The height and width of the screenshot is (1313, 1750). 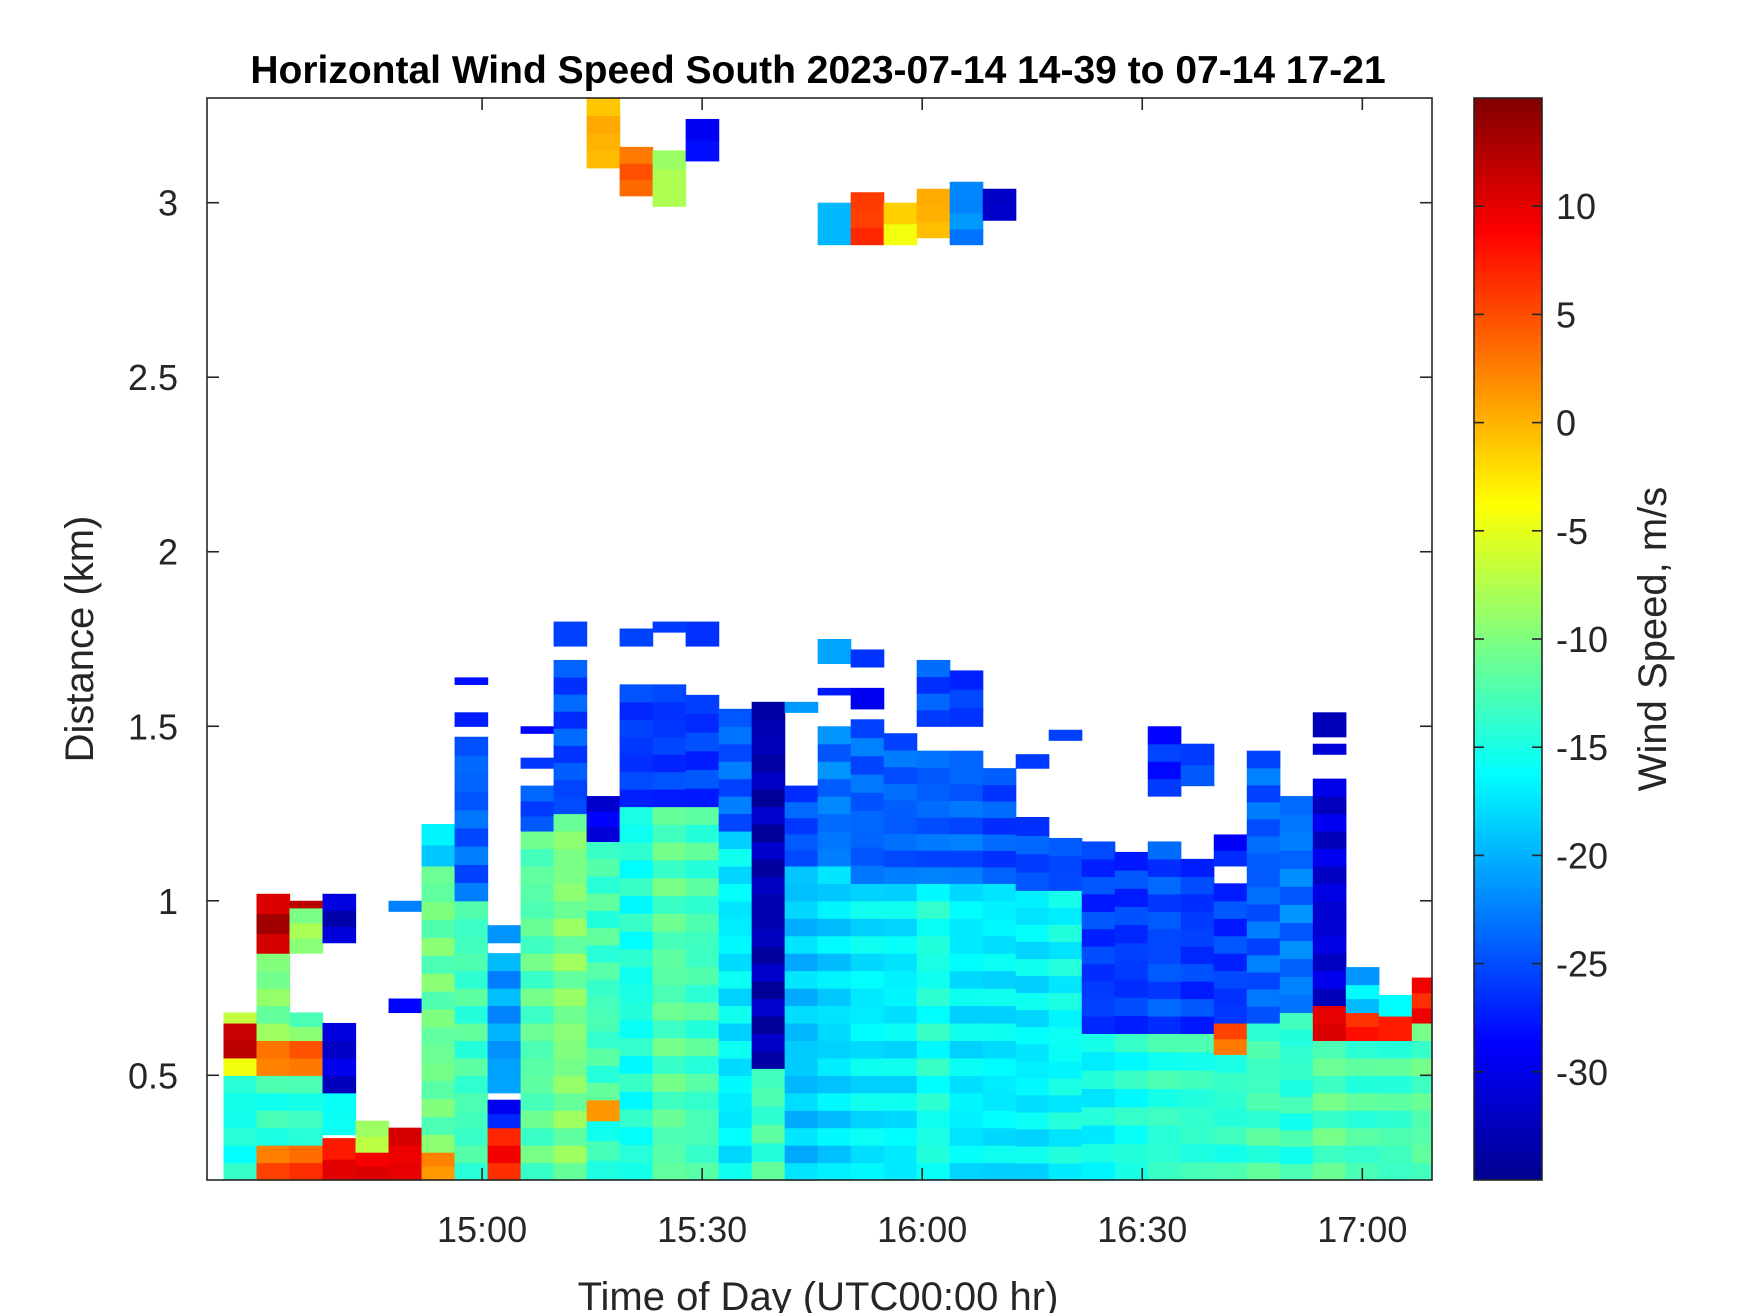 What do you see at coordinates (1142, 1229) in the screenshot?
I see `x-tick-label: 16:30` at bounding box center [1142, 1229].